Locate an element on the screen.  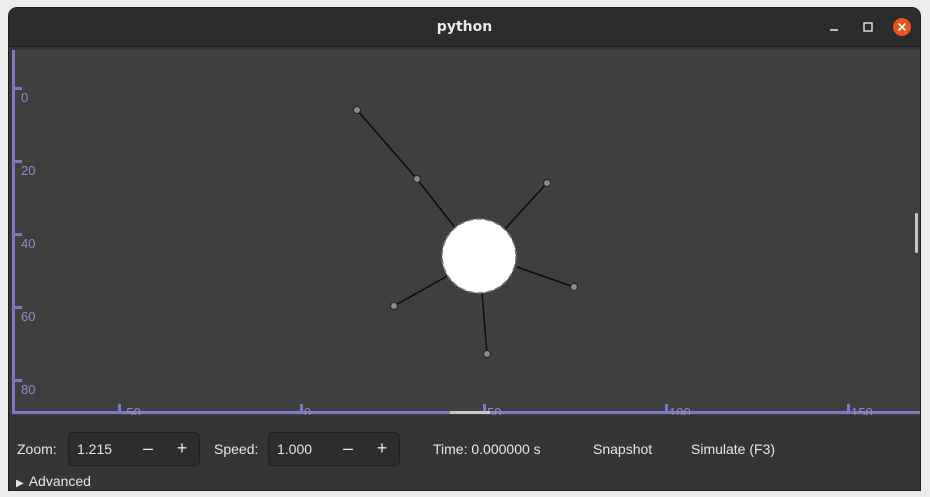
svg-text: 100 is located at coordinates (680, 410).